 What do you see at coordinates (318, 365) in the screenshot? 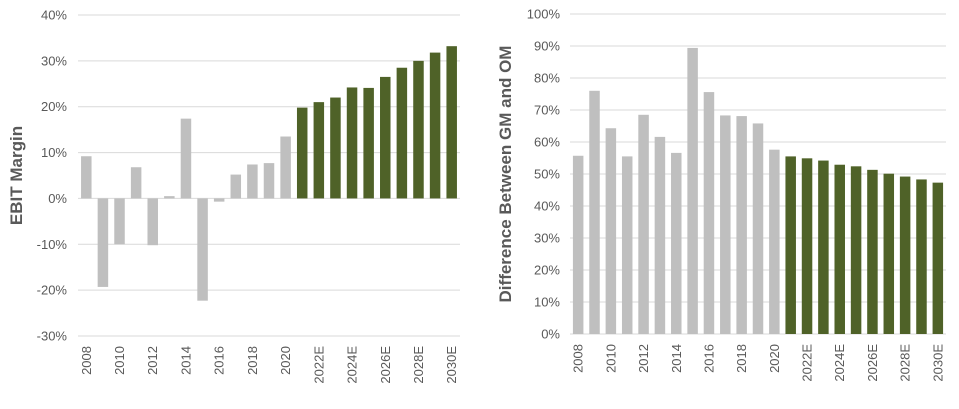
I see `ebit-xtick-label: 2022E` at bounding box center [318, 365].